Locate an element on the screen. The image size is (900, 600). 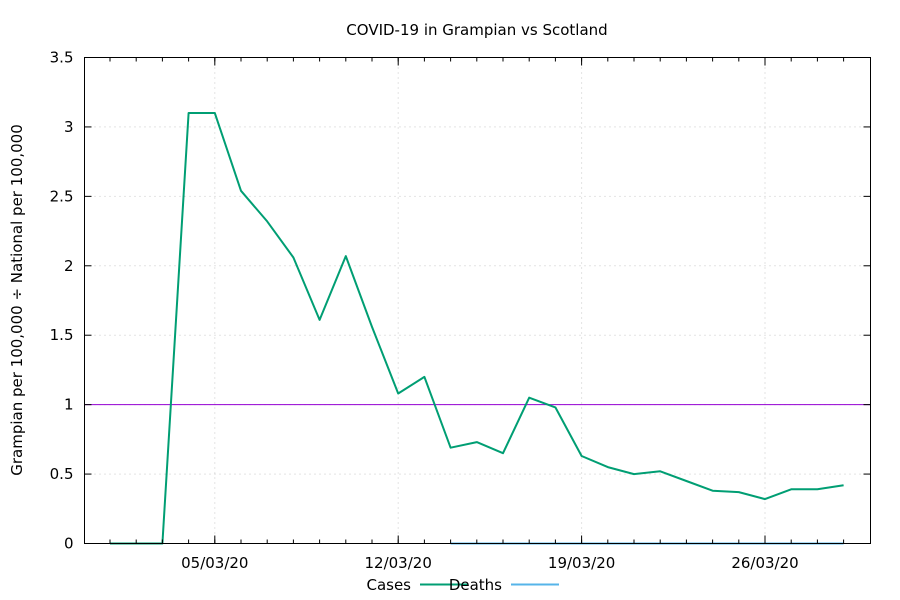
x-tick-label: 05/03/20 is located at coordinates (214, 563).